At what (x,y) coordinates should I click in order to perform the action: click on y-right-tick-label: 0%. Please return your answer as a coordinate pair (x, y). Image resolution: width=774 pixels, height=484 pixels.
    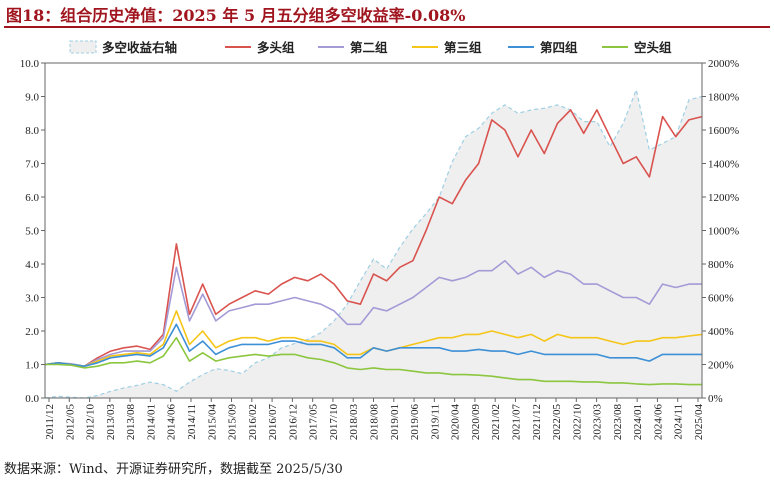
    Looking at the image, I should click on (715, 399).